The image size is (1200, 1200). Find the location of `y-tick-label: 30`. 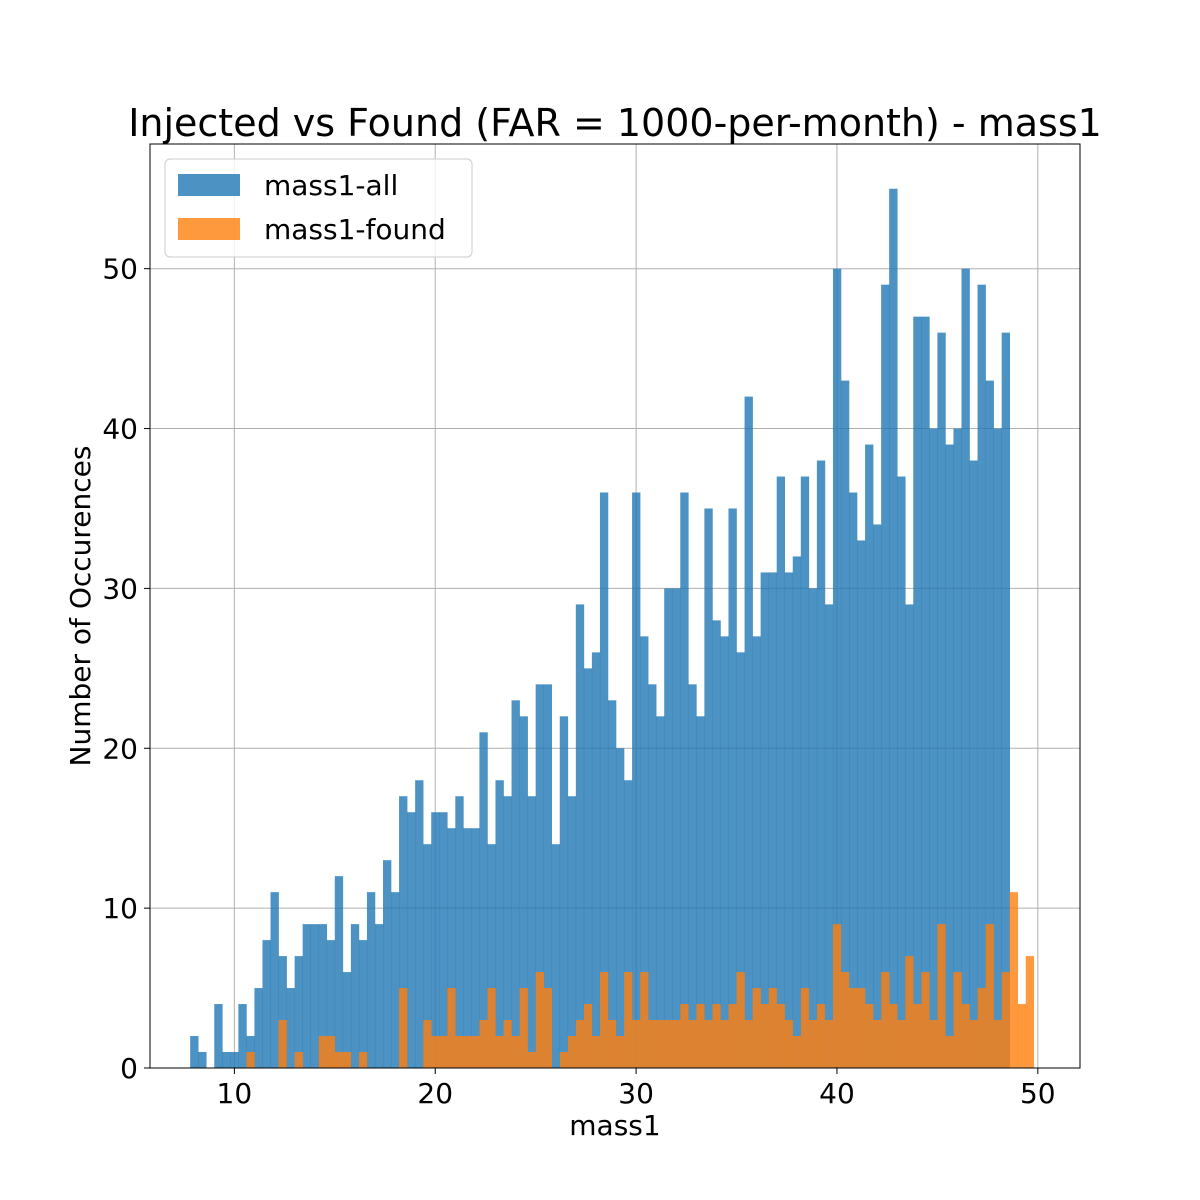

y-tick-label: 30 is located at coordinates (120, 588).